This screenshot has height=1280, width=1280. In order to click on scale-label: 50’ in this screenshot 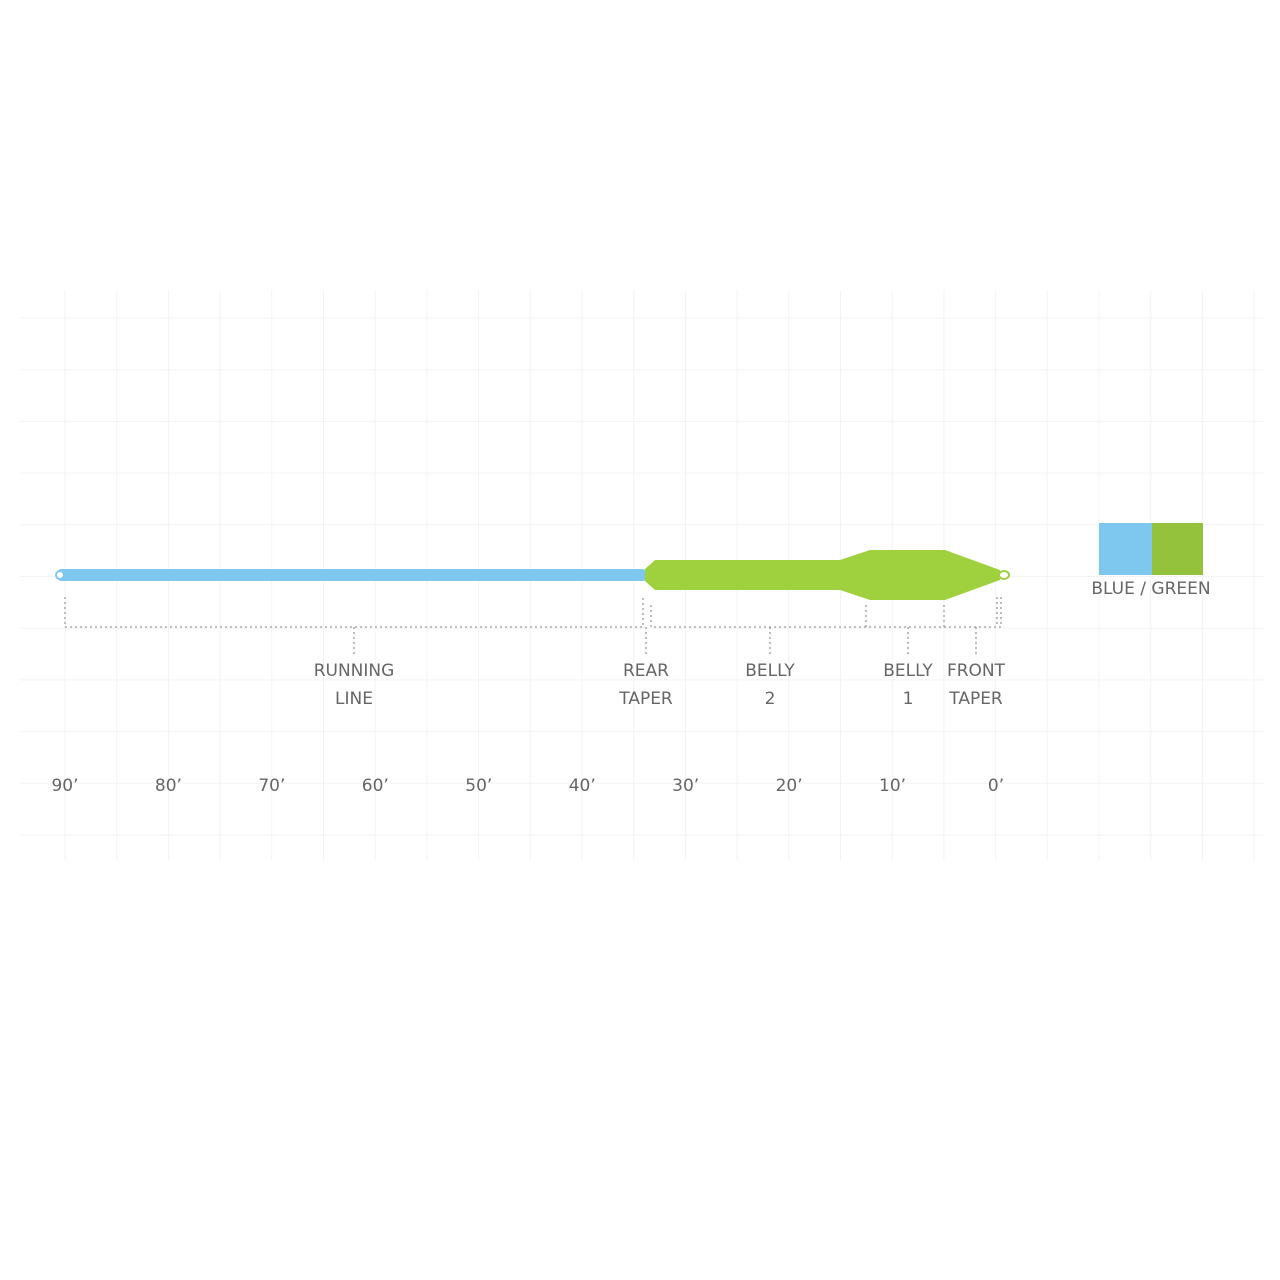, I will do `click(478, 786)`.